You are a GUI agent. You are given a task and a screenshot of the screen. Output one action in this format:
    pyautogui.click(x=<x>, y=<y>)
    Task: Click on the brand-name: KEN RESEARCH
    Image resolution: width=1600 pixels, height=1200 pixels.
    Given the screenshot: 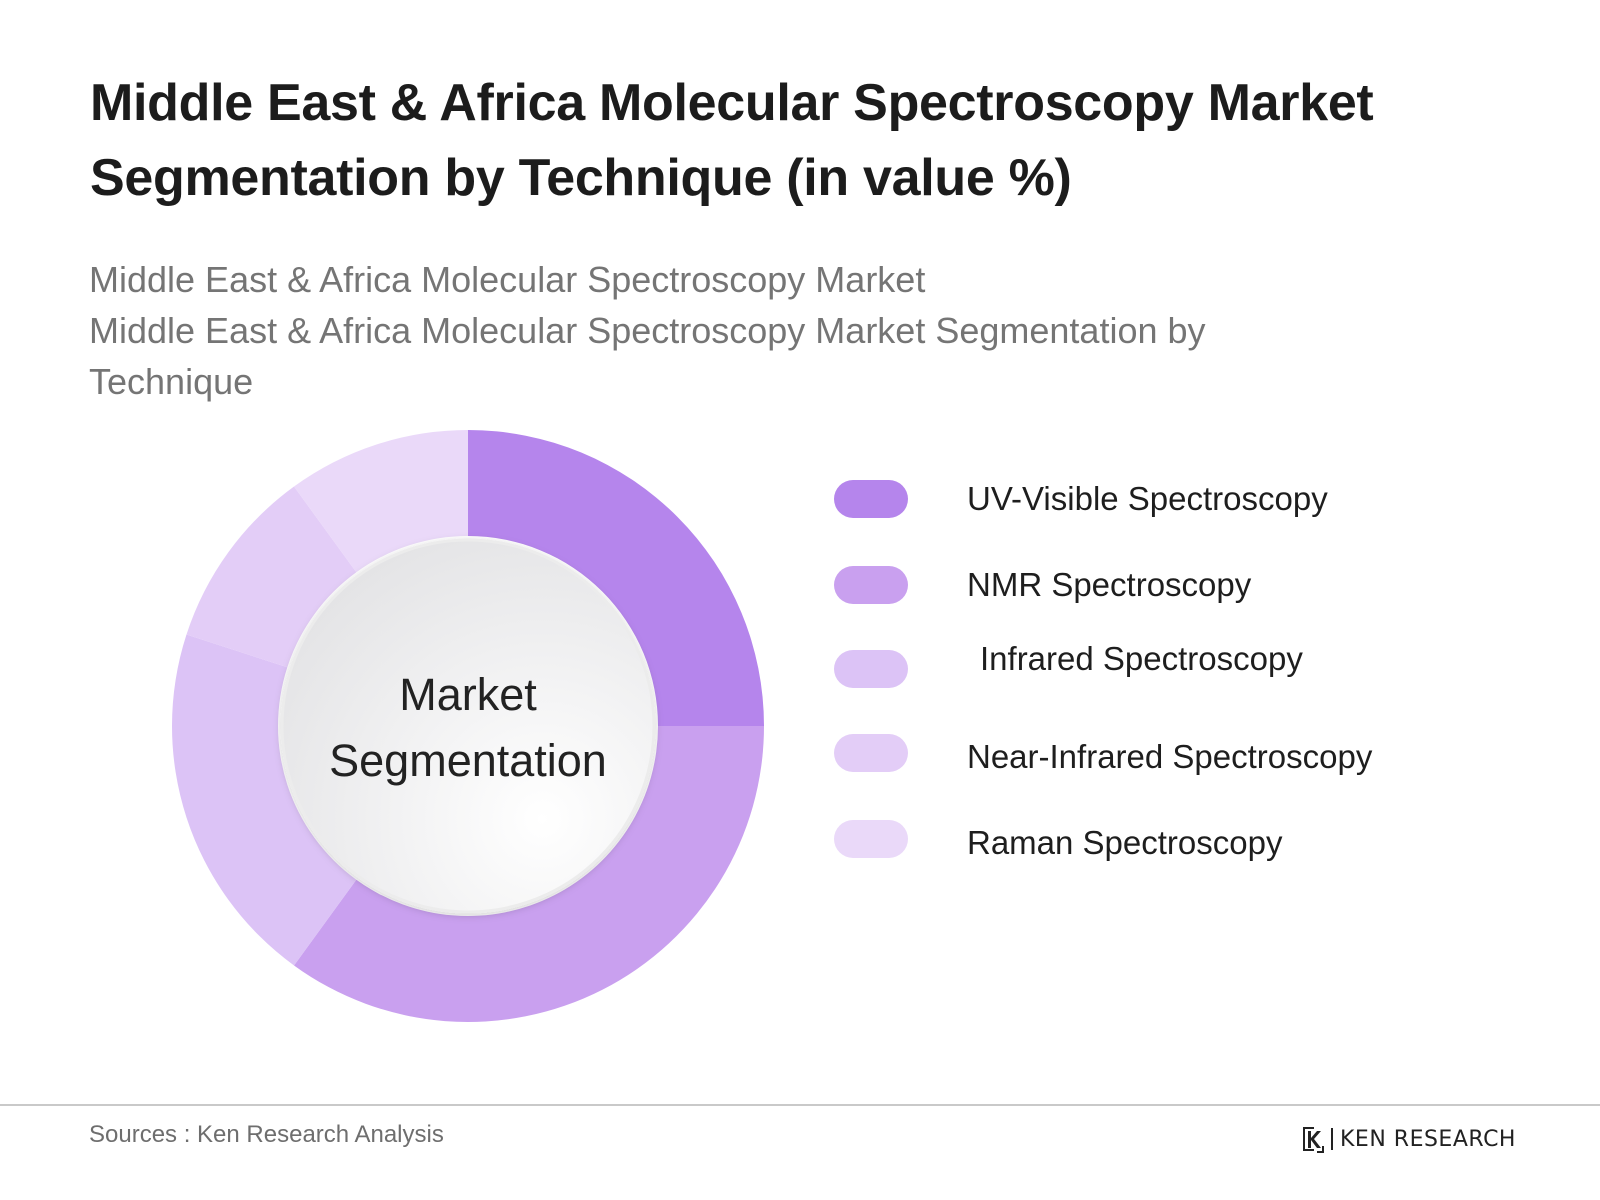 What is the action you would take?
    pyautogui.click(x=1428, y=1139)
    